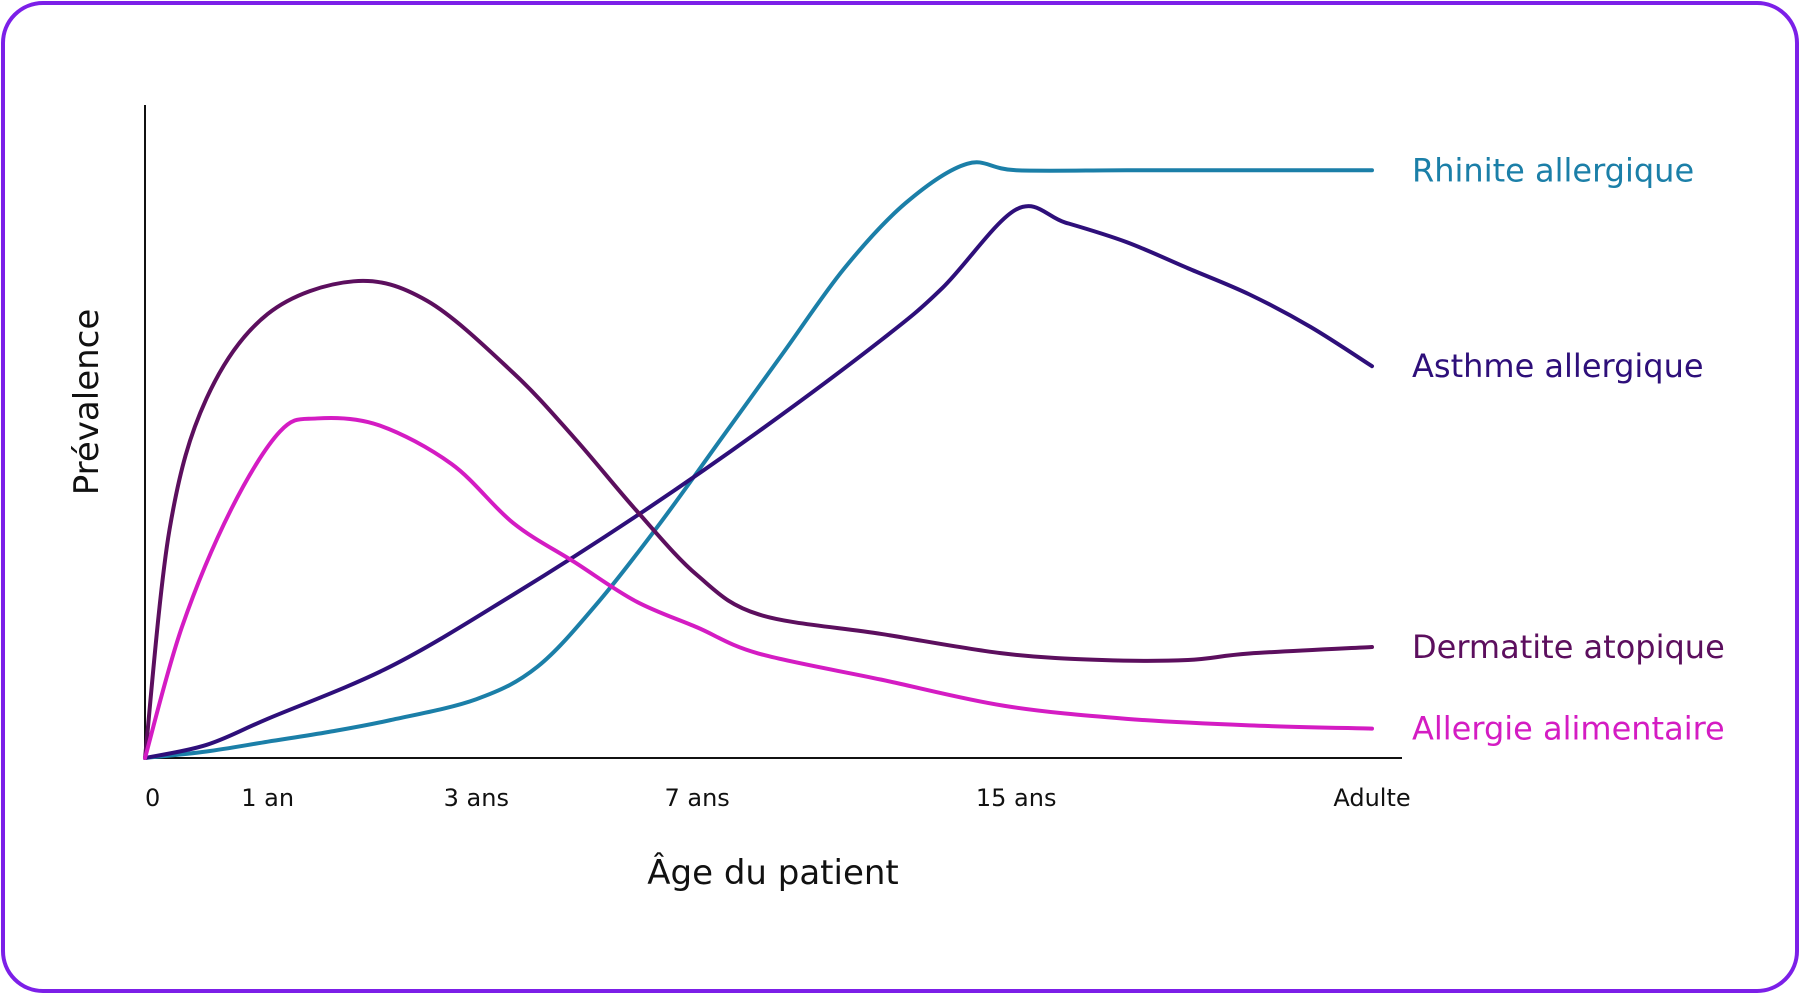 Image resolution: width=1800 pixels, height=994 pixels. What do you see at coordinates (152, 798) in the screenshot?
I see `x-tick-label-0: 0` at bounding box center [152, 798].